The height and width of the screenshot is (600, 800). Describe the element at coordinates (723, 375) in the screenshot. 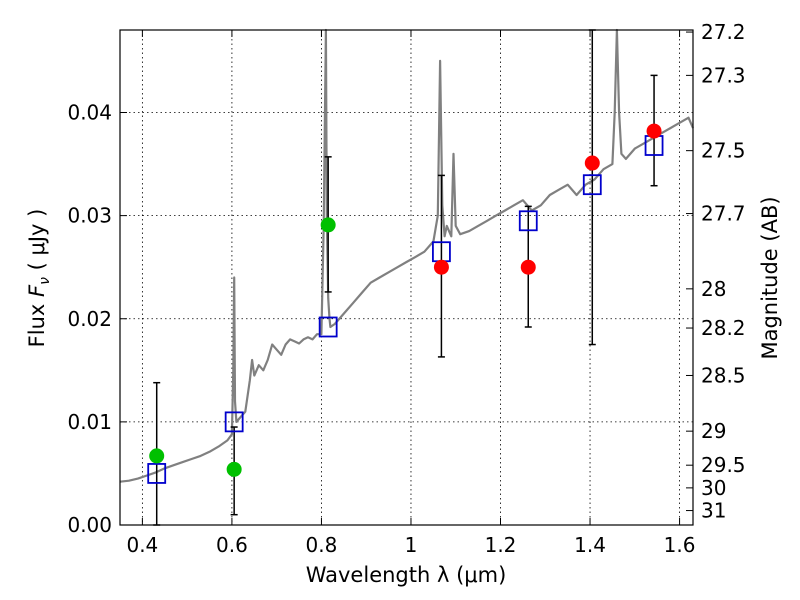

I see `mag-tick-label: 28.5` at that location.